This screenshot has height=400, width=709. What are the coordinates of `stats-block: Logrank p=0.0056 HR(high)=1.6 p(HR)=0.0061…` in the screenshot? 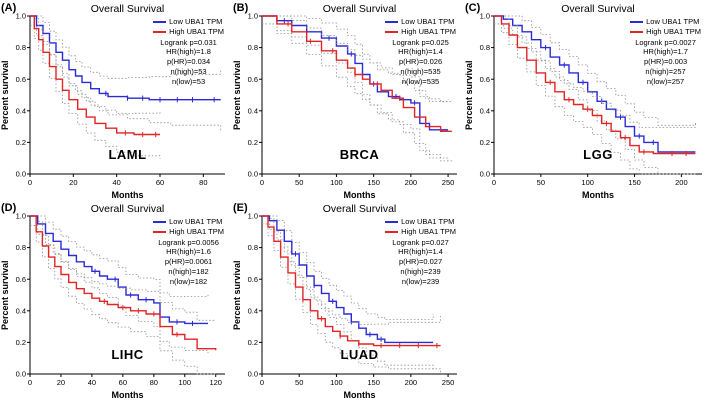 It's located at (188, 262).